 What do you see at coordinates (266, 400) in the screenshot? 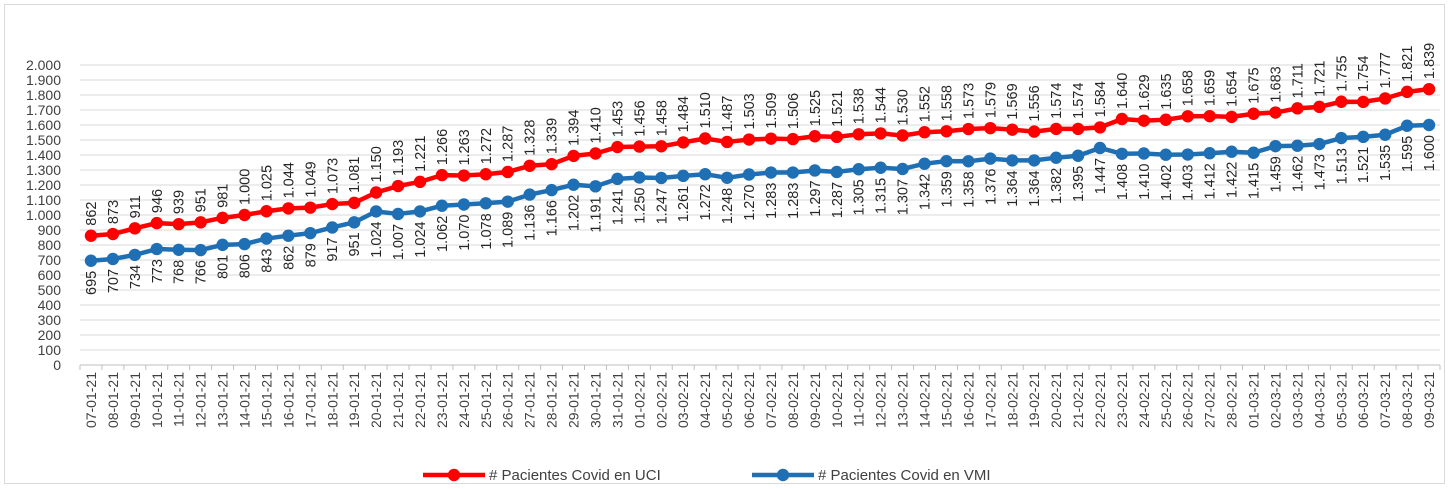
I see `x-tick-label: 15-01-21` at bounding box center [266, 400].